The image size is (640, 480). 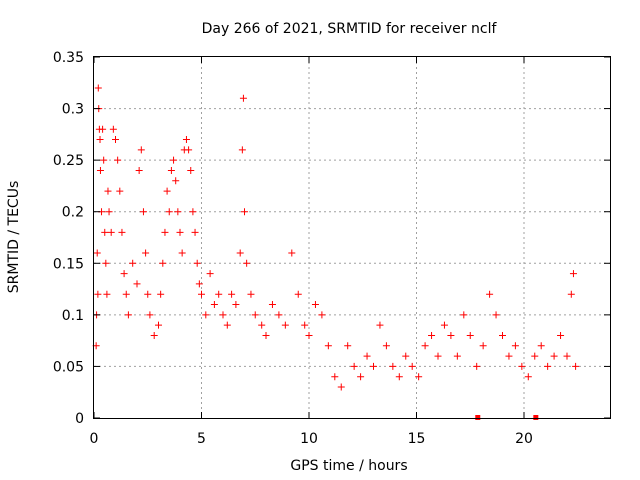 I want to click on y-tick-label: 0.1, so click(x=73, y=316).